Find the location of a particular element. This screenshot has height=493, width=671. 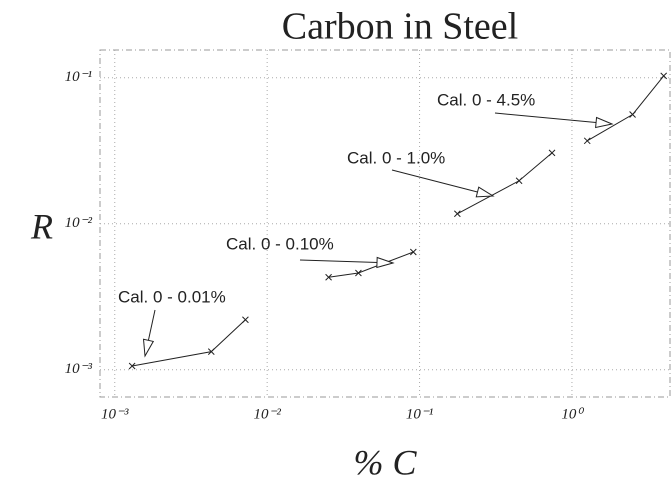

annotation: Cal. 0 - 1.0% is located at coordinates (396, 157).